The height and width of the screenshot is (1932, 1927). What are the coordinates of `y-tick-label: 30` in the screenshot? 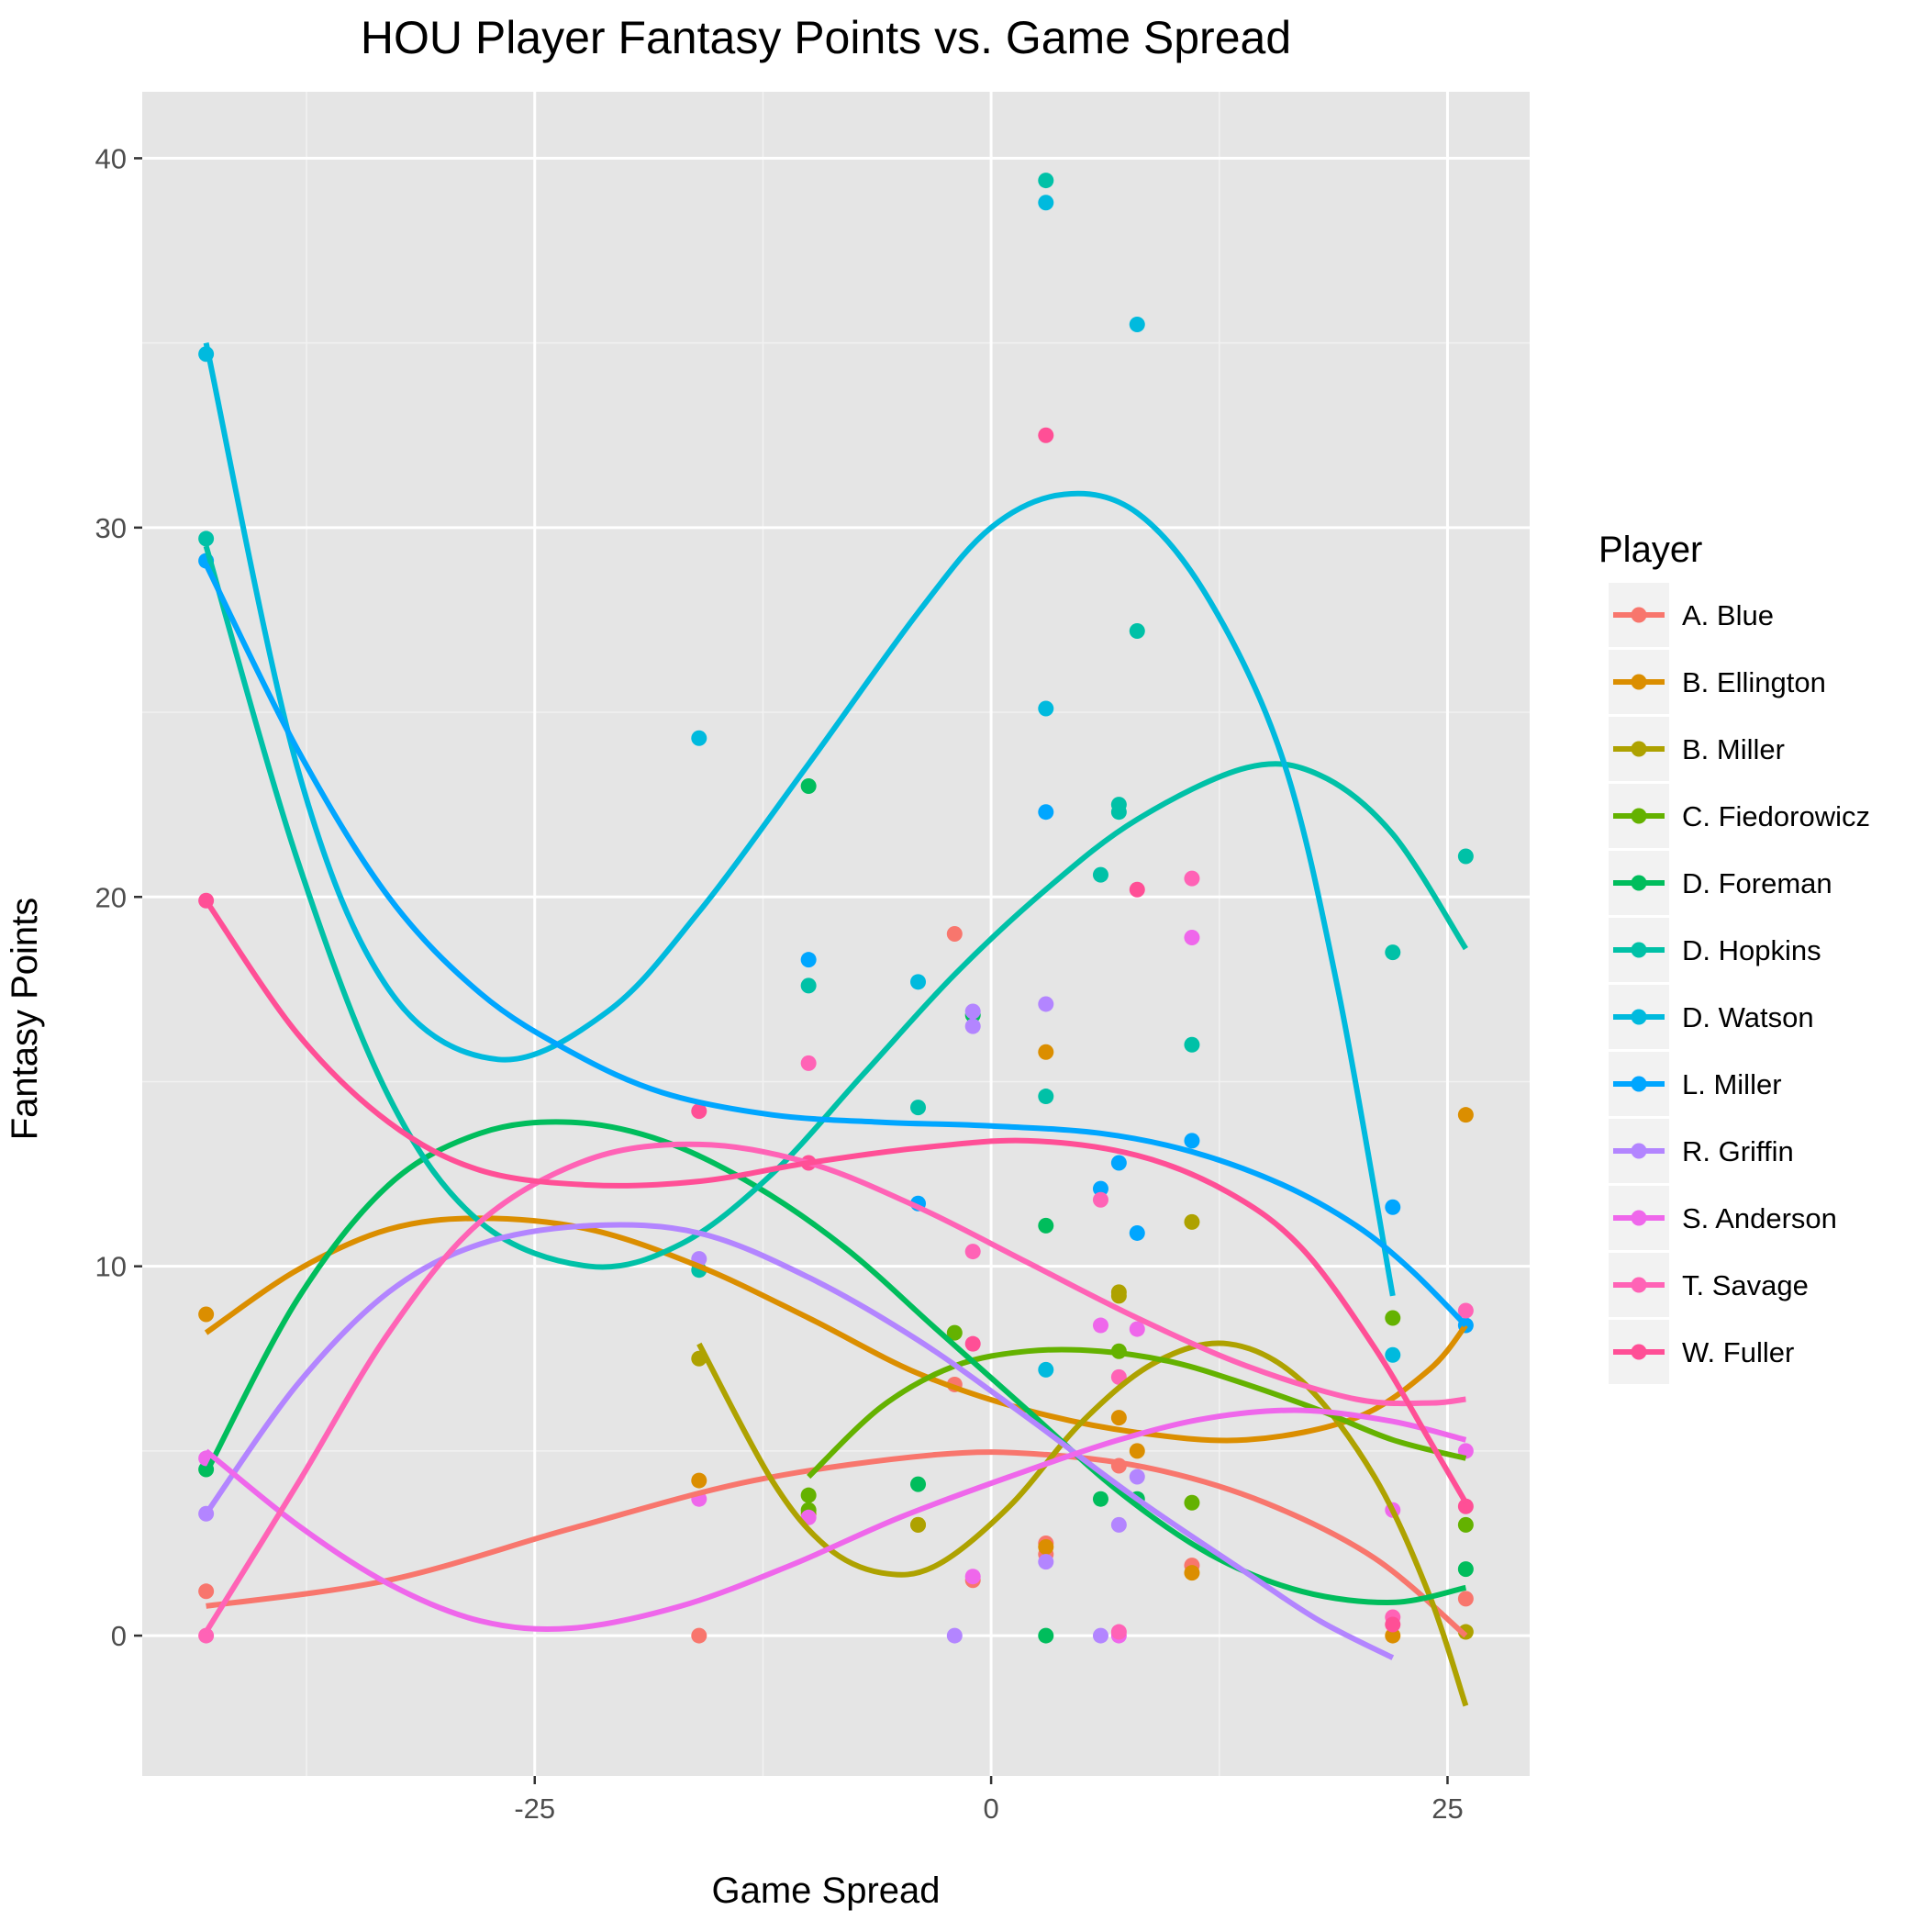 It's located at (111, 528).